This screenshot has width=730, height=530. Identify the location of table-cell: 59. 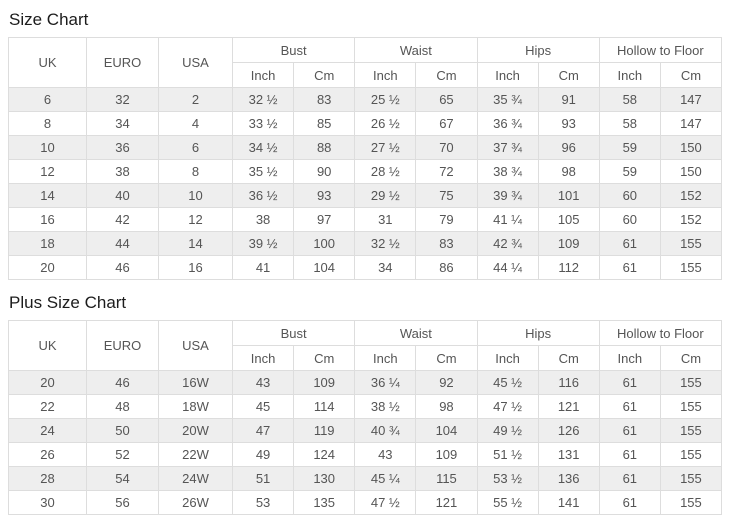
(629, 171).